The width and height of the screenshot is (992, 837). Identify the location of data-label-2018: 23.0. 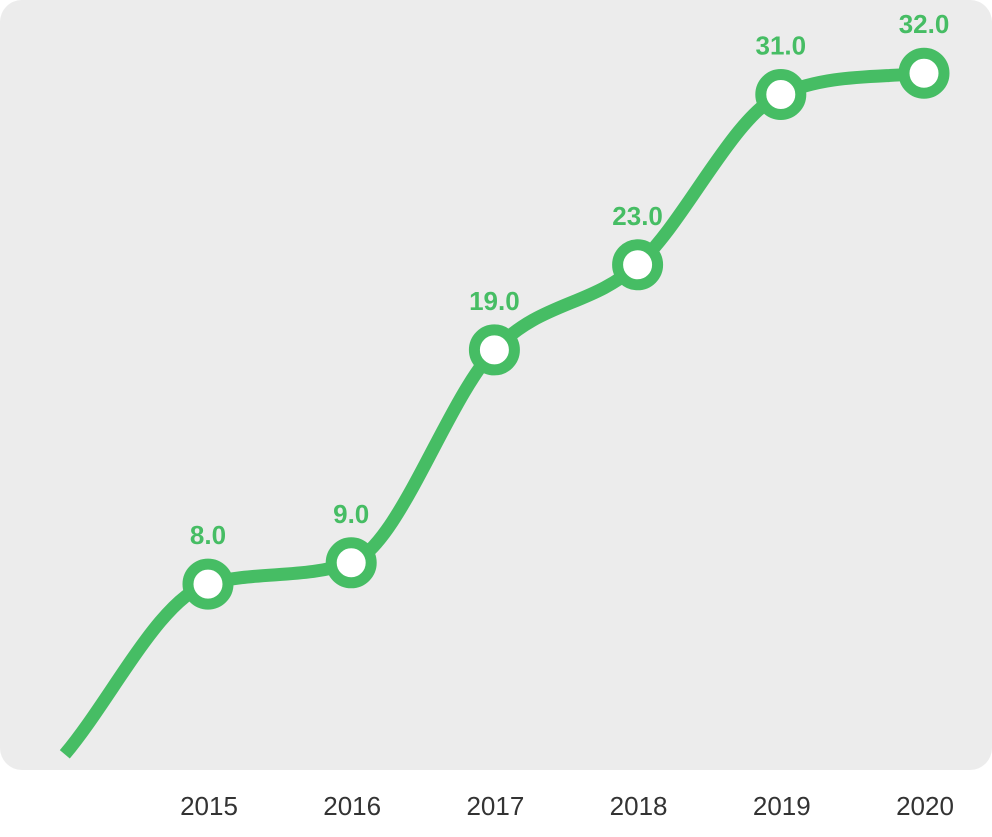
(637, 216).